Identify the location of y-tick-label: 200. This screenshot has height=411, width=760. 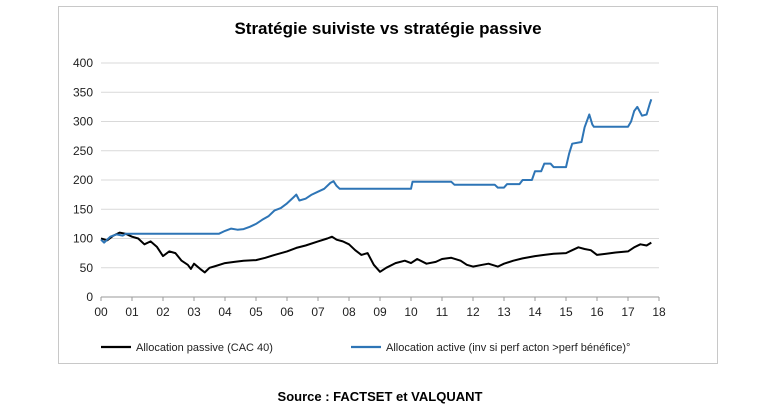
(83, 180).